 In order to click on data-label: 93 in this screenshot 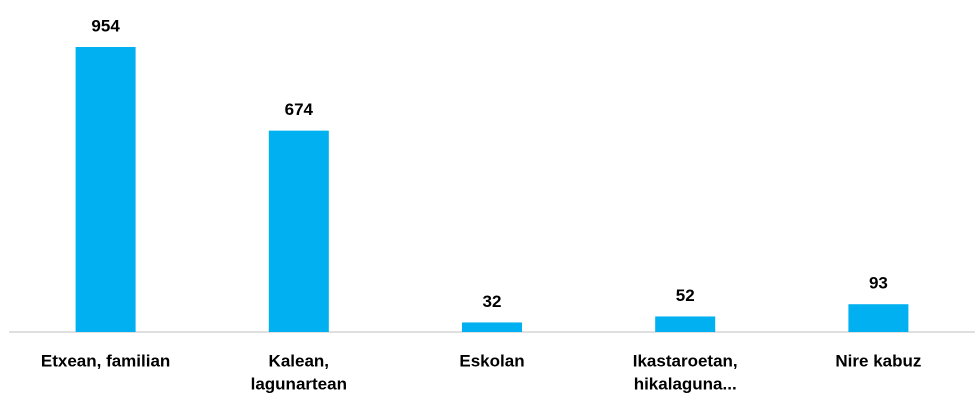, I will do `click(878, 283)`.